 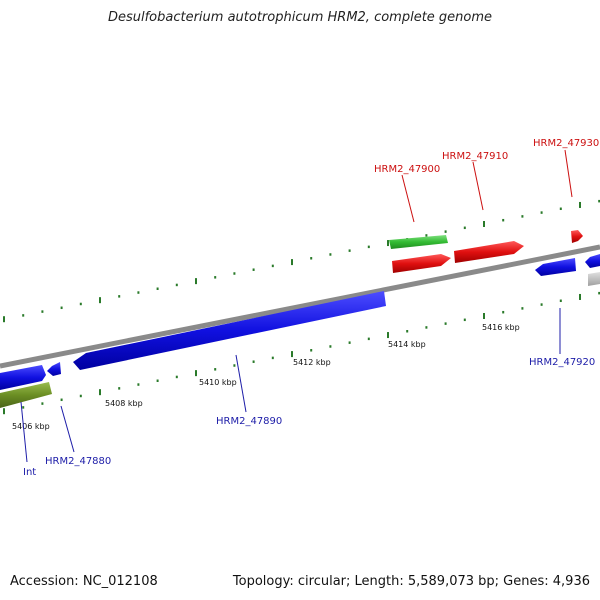 I want to click on gene-right-gray, so click(x=594, y=279).